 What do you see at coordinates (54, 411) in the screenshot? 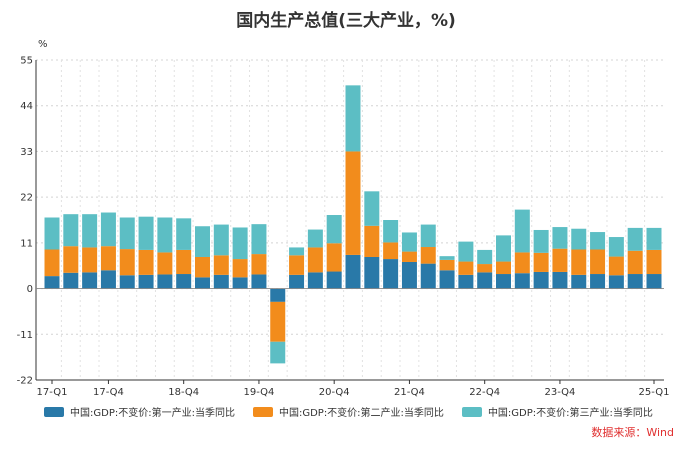
I see `legend-swatch-primary` at bounding box center [54, 411].